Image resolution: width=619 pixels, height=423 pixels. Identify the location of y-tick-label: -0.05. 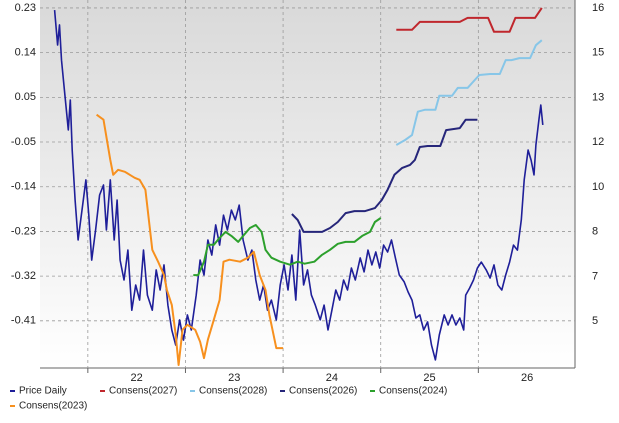
(23, 142).